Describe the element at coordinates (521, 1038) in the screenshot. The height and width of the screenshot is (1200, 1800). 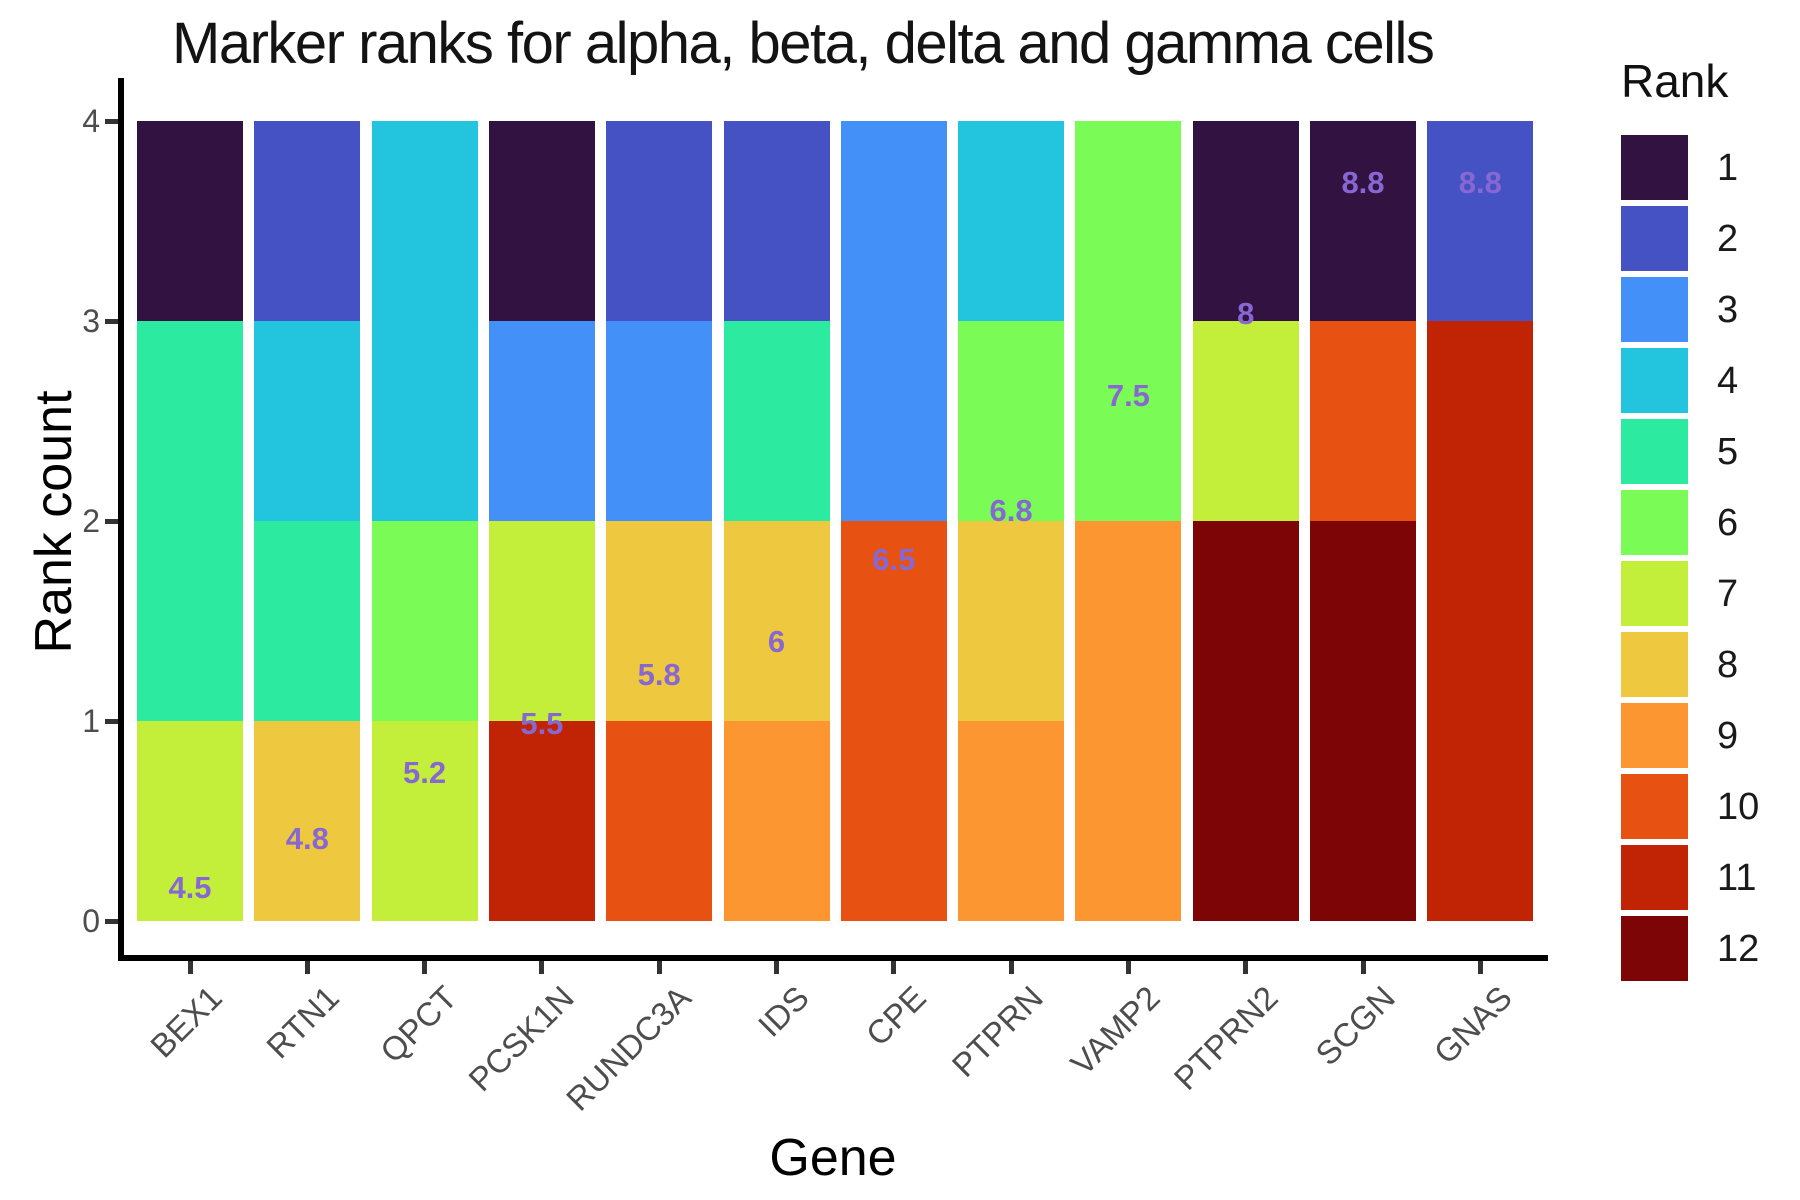
I see `x-tick-label-PCSK1N: PCSK1N` at that location.